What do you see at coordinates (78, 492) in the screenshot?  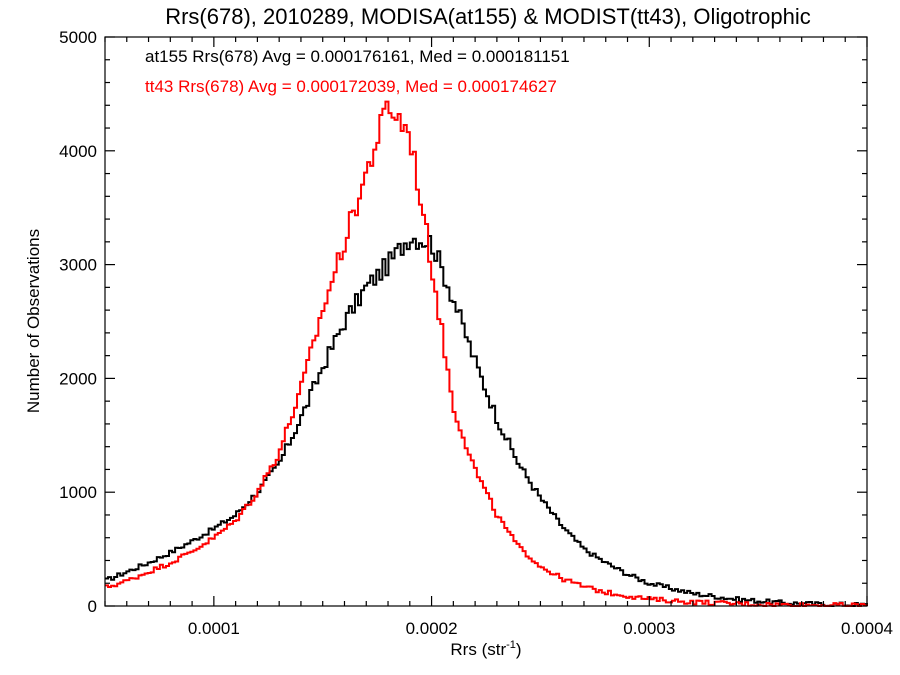 I see `y-tick-label: 1000` at bounding box center [78, 492].